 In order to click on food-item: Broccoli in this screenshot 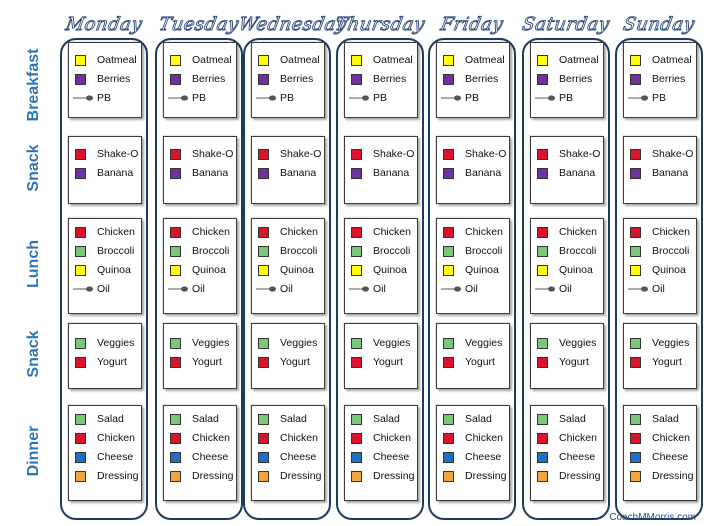, I will do `click(203, 252)`.